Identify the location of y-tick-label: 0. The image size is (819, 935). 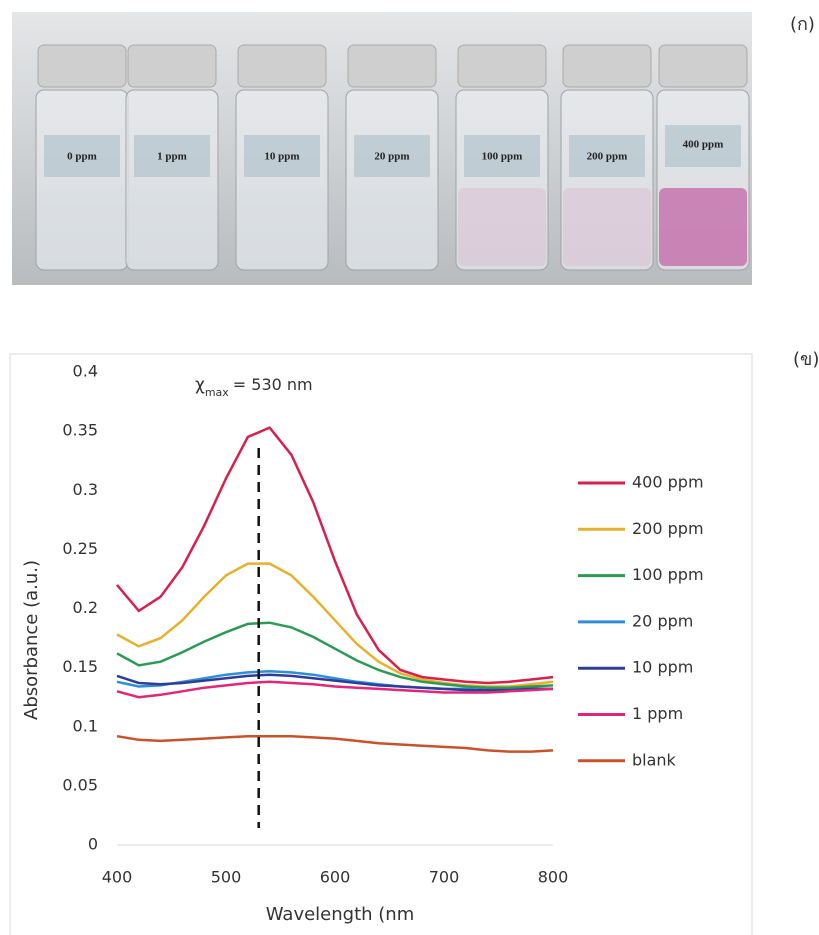
(93, 844).